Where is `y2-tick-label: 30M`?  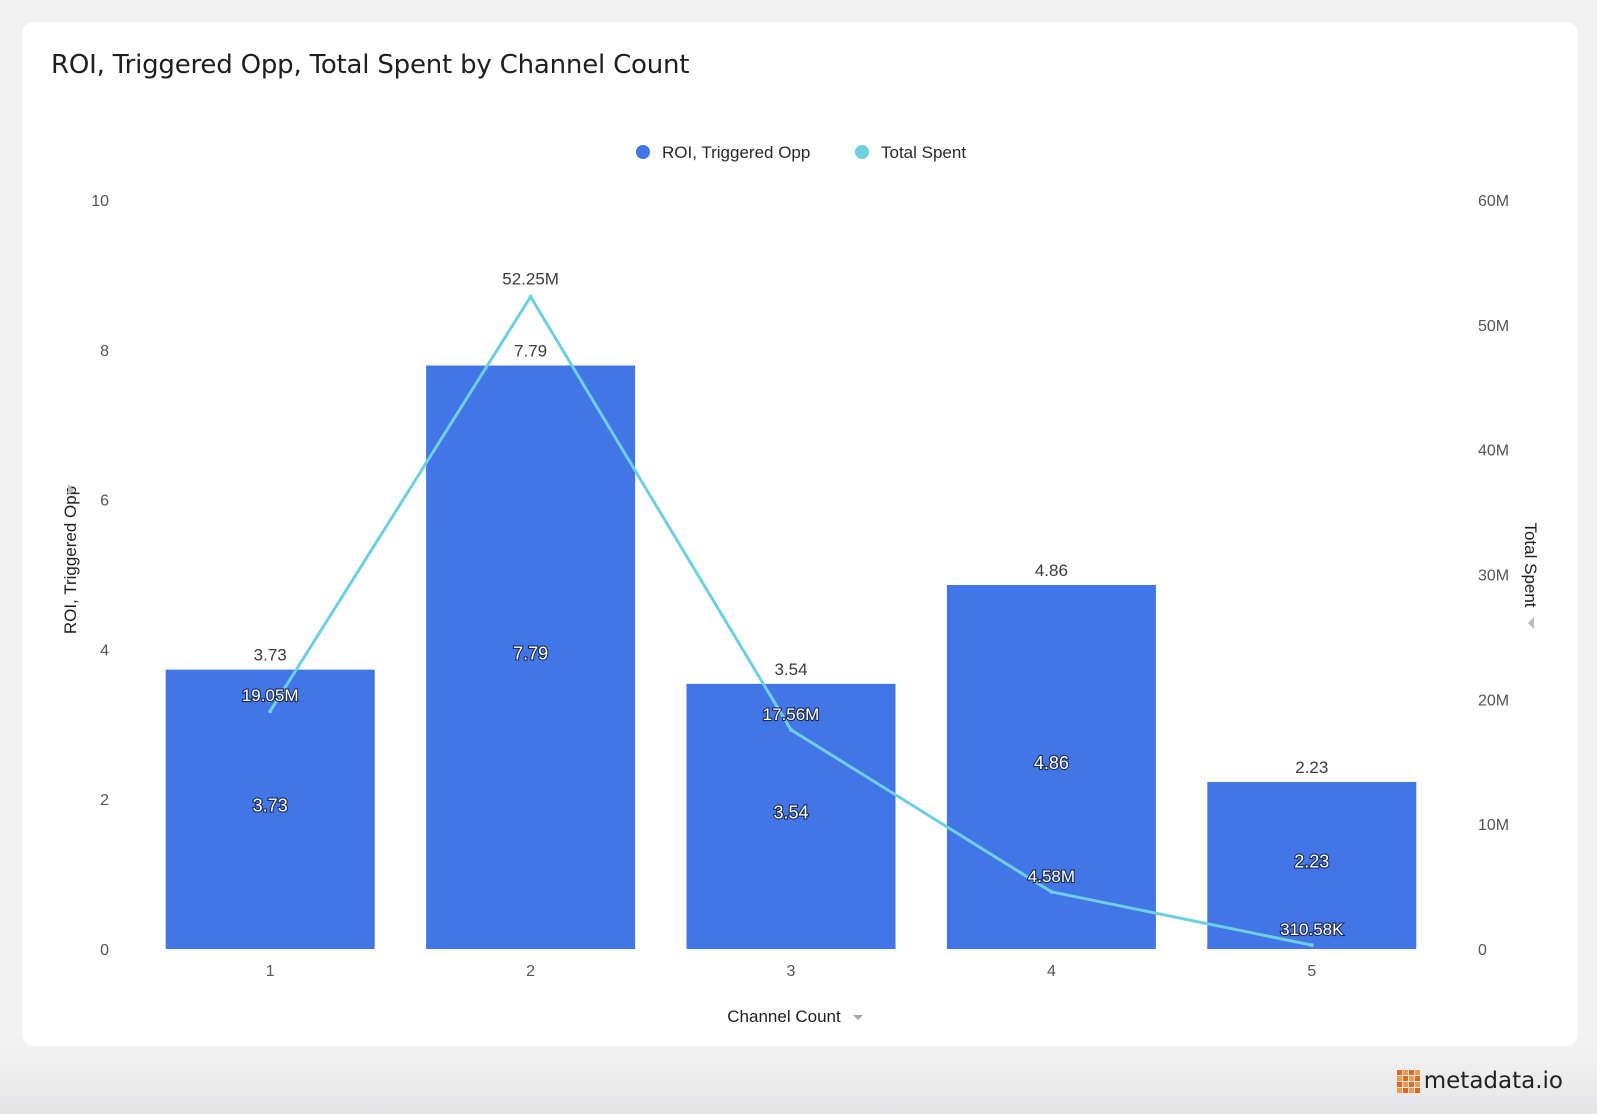 y2-tick-label: 30M is located at coordinates (1493, 576).